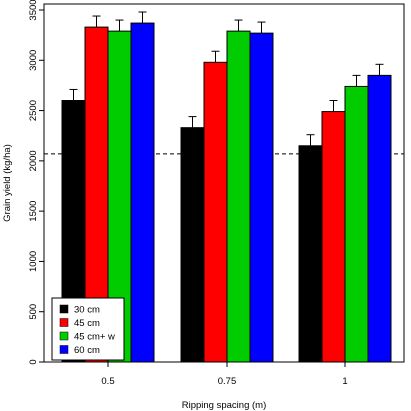  What do you see at coordinates (33, 312) in the screenshot?
I see `y-tick-label: 500` at bounding box center [33, 312].